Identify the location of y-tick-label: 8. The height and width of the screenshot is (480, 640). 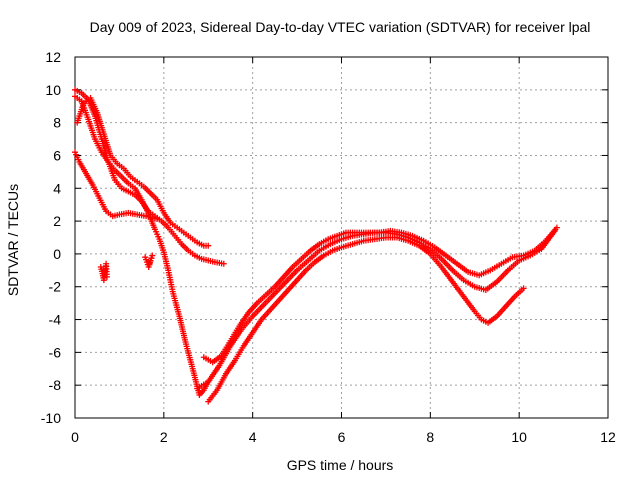
(57, 123).